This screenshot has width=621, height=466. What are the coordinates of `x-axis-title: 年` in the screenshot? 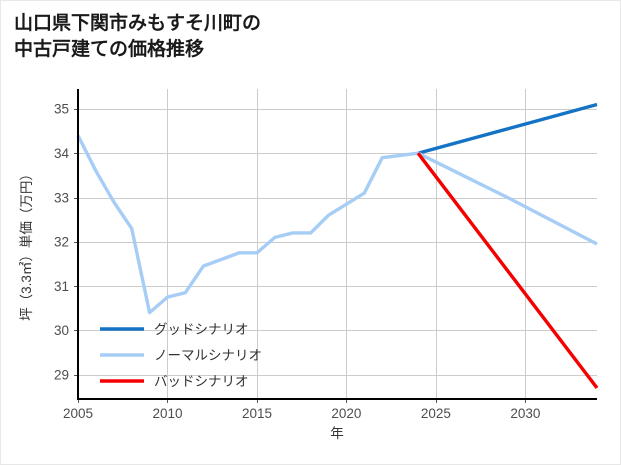 It's located at (337, 433).